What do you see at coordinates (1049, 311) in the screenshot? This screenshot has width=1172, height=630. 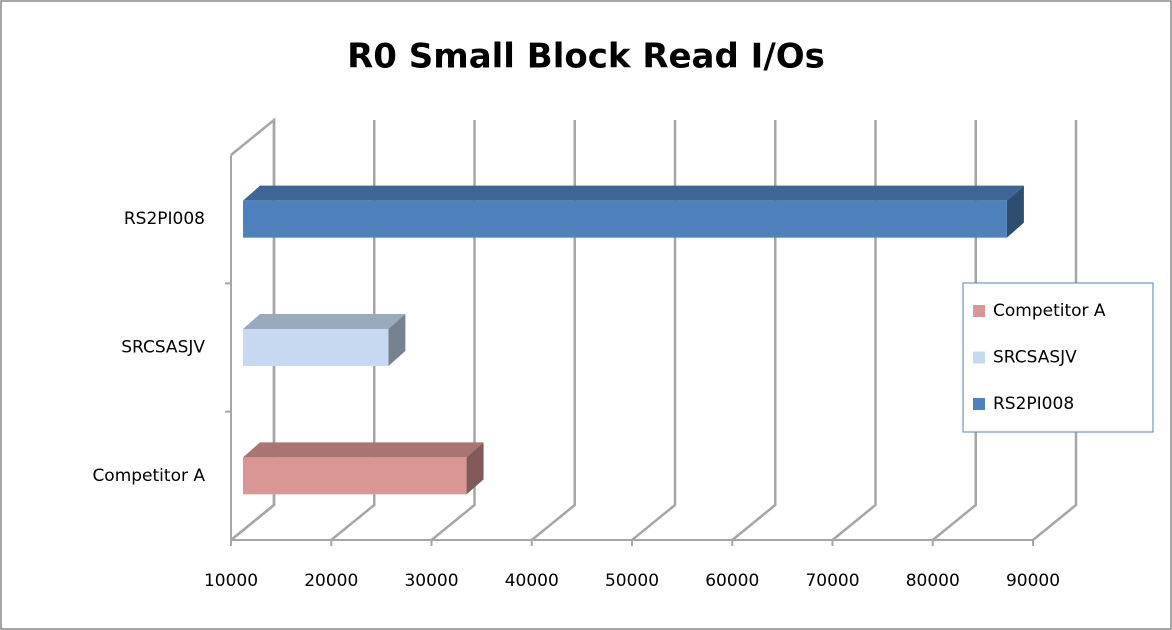 I see `legend-label: Competitor A` at bounding box center [1049, 311].